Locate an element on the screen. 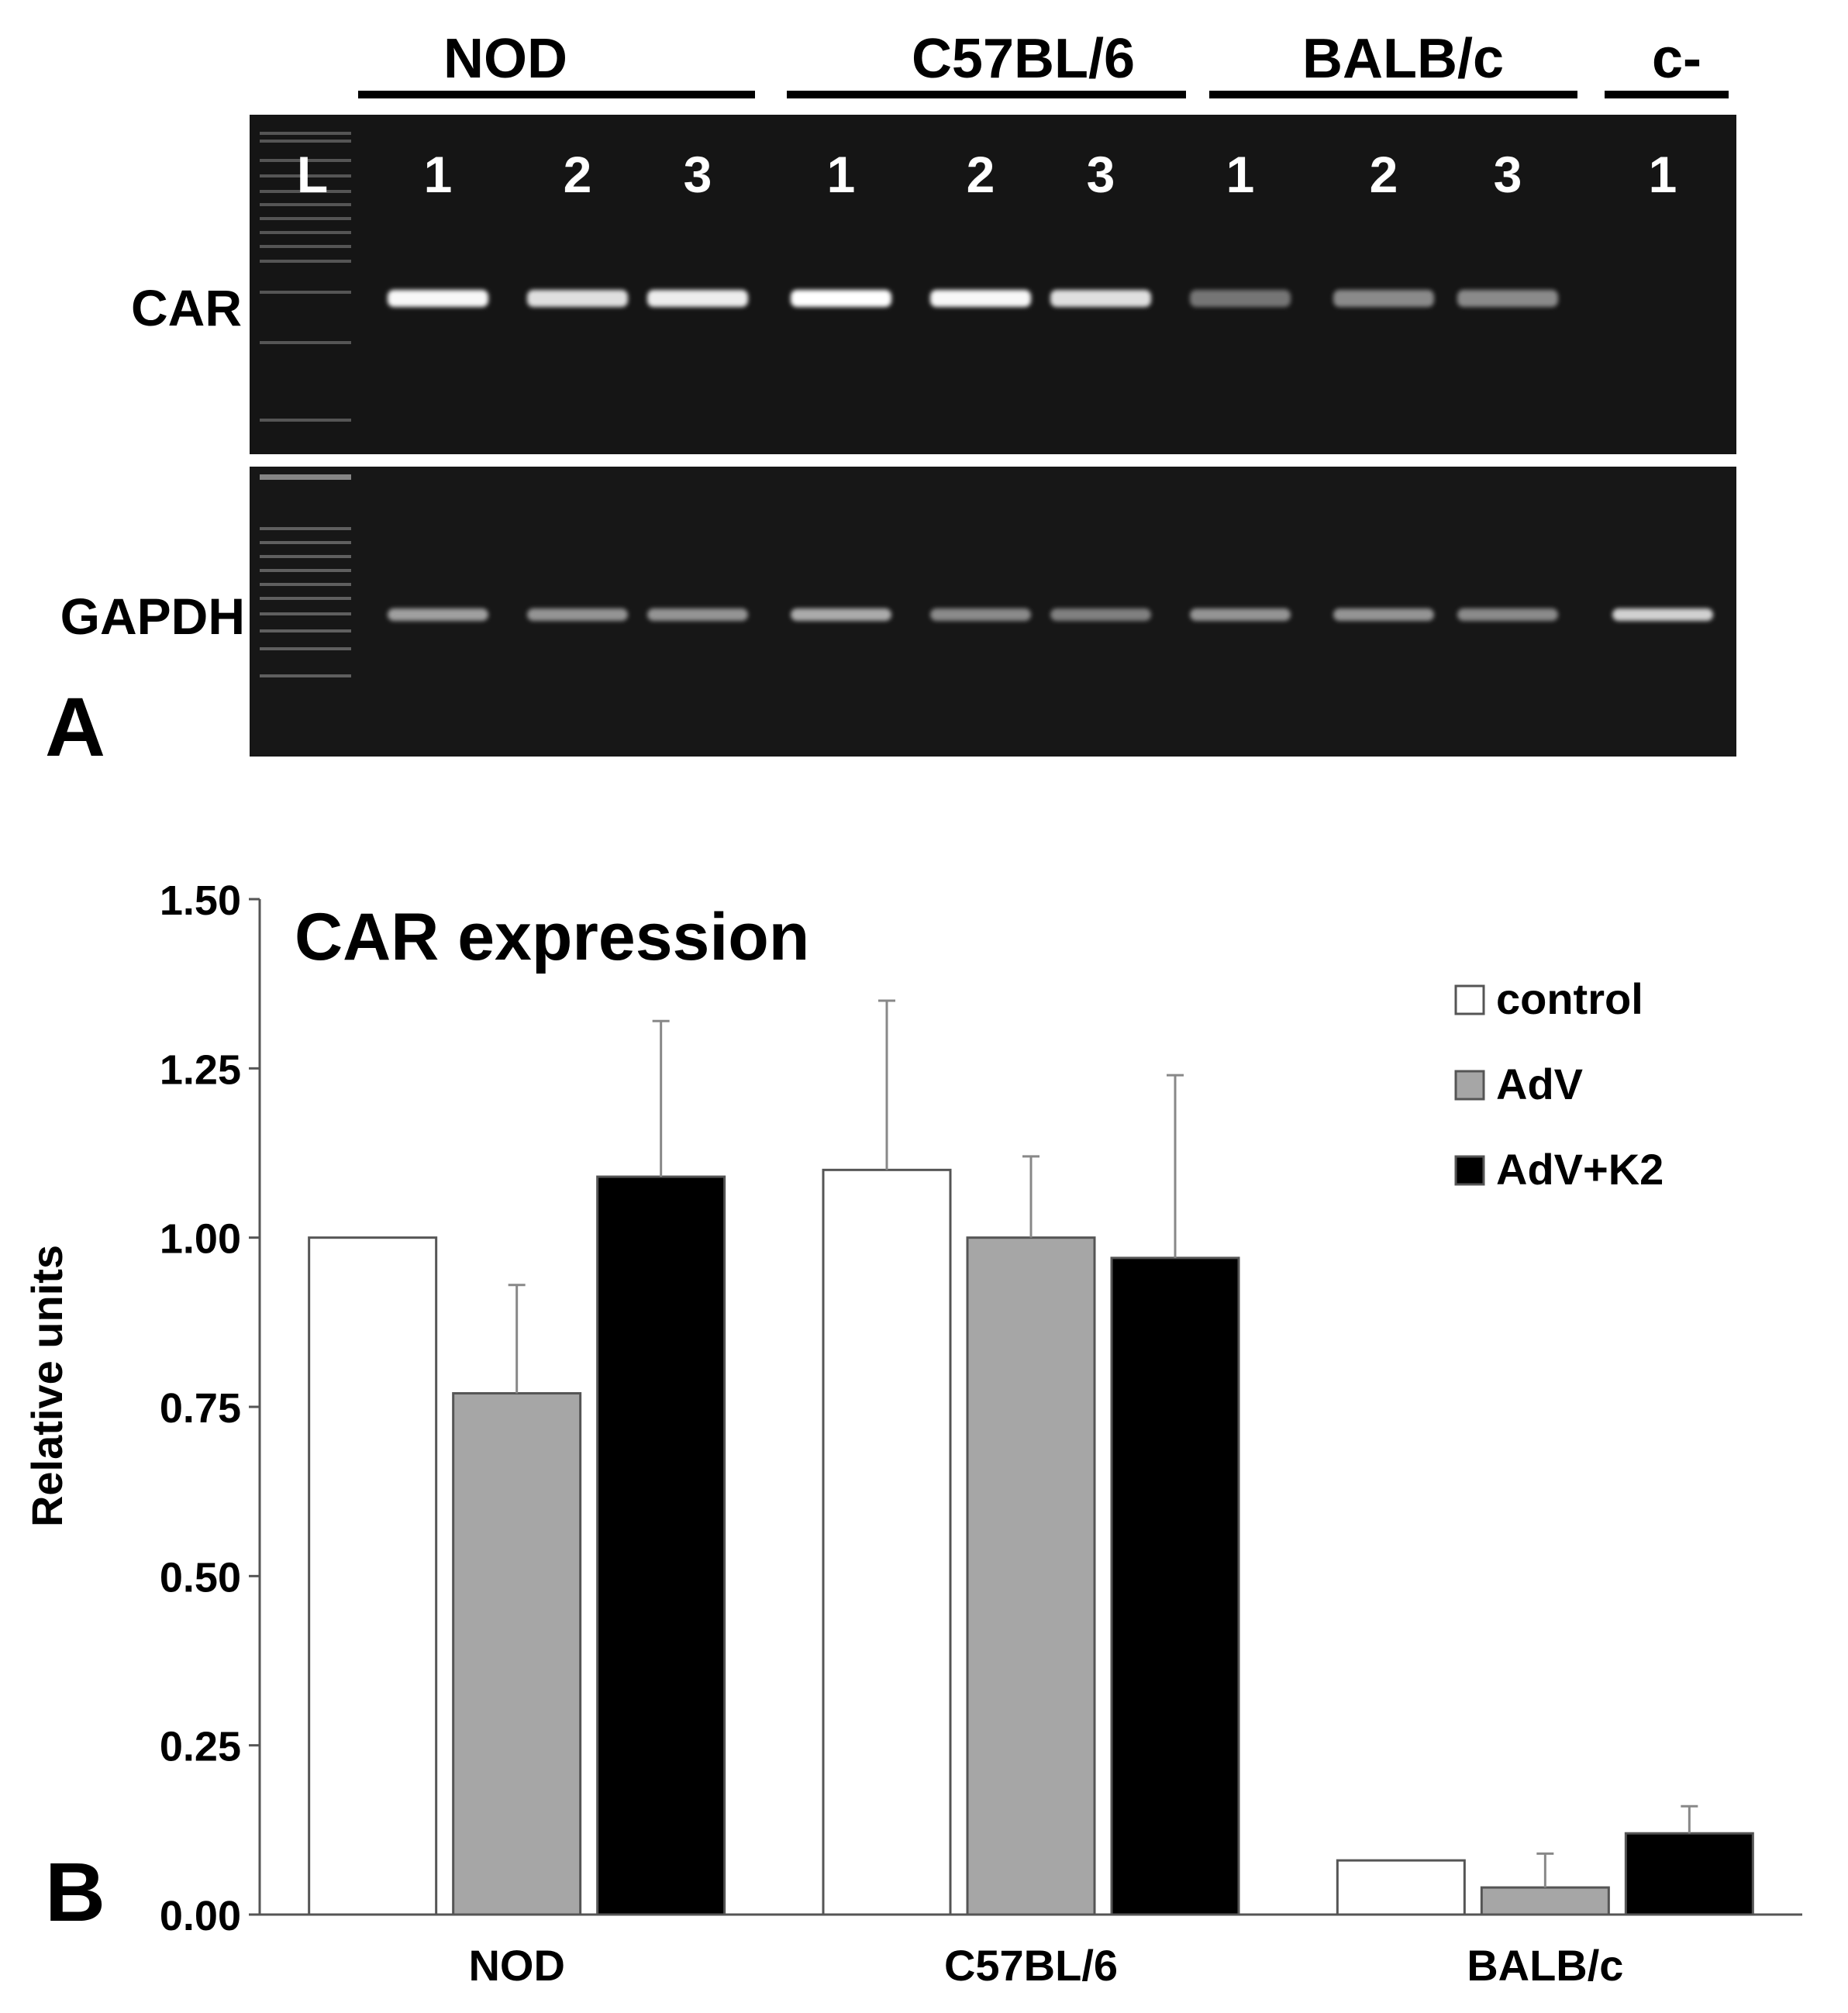 The width and height of the screenshot is (1848, 2013). car-gel is located at coordinates (993, 284).